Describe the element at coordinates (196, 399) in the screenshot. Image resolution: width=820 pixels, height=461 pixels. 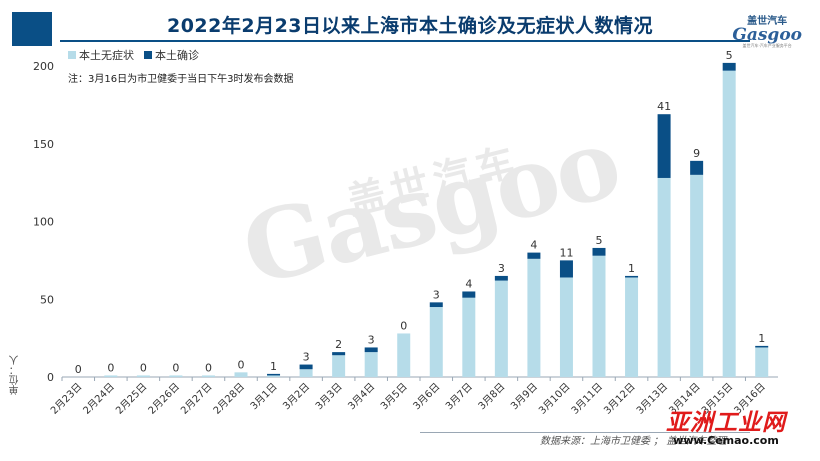
I see `x-tick-label: 2月27日` at that location.